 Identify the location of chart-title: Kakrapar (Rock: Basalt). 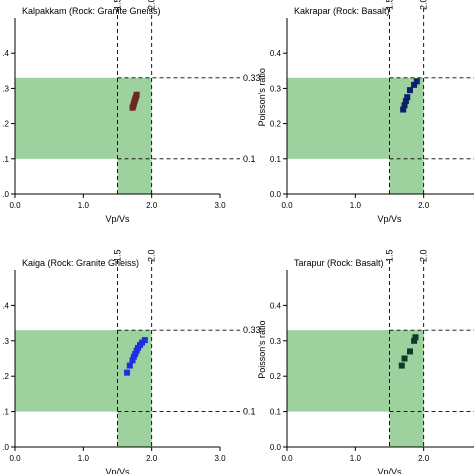
(342, 11).